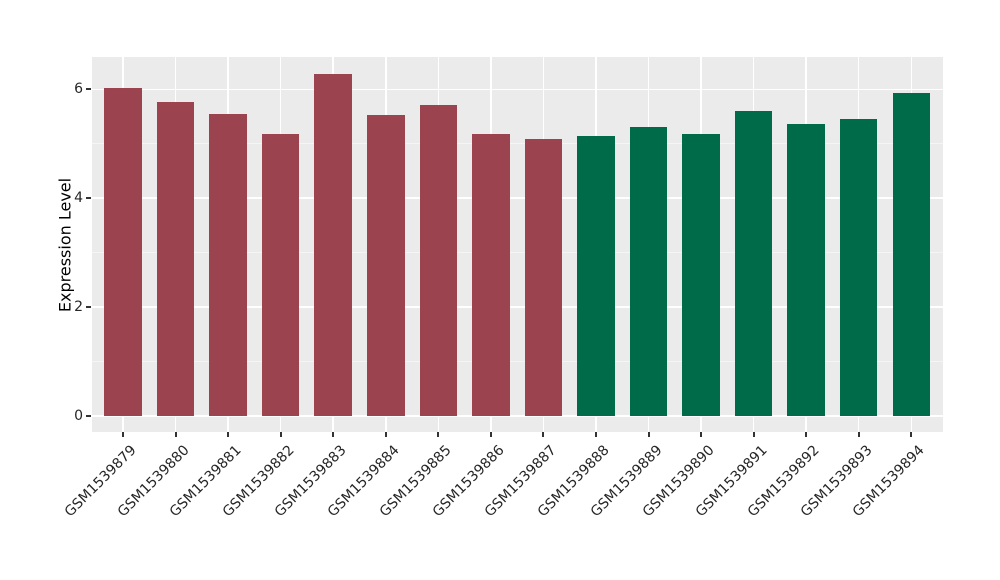  What do you see at coordinates (175, 258) in the screenshot?
I see `bar-GSM1539880` at bounding box center [175, 258].